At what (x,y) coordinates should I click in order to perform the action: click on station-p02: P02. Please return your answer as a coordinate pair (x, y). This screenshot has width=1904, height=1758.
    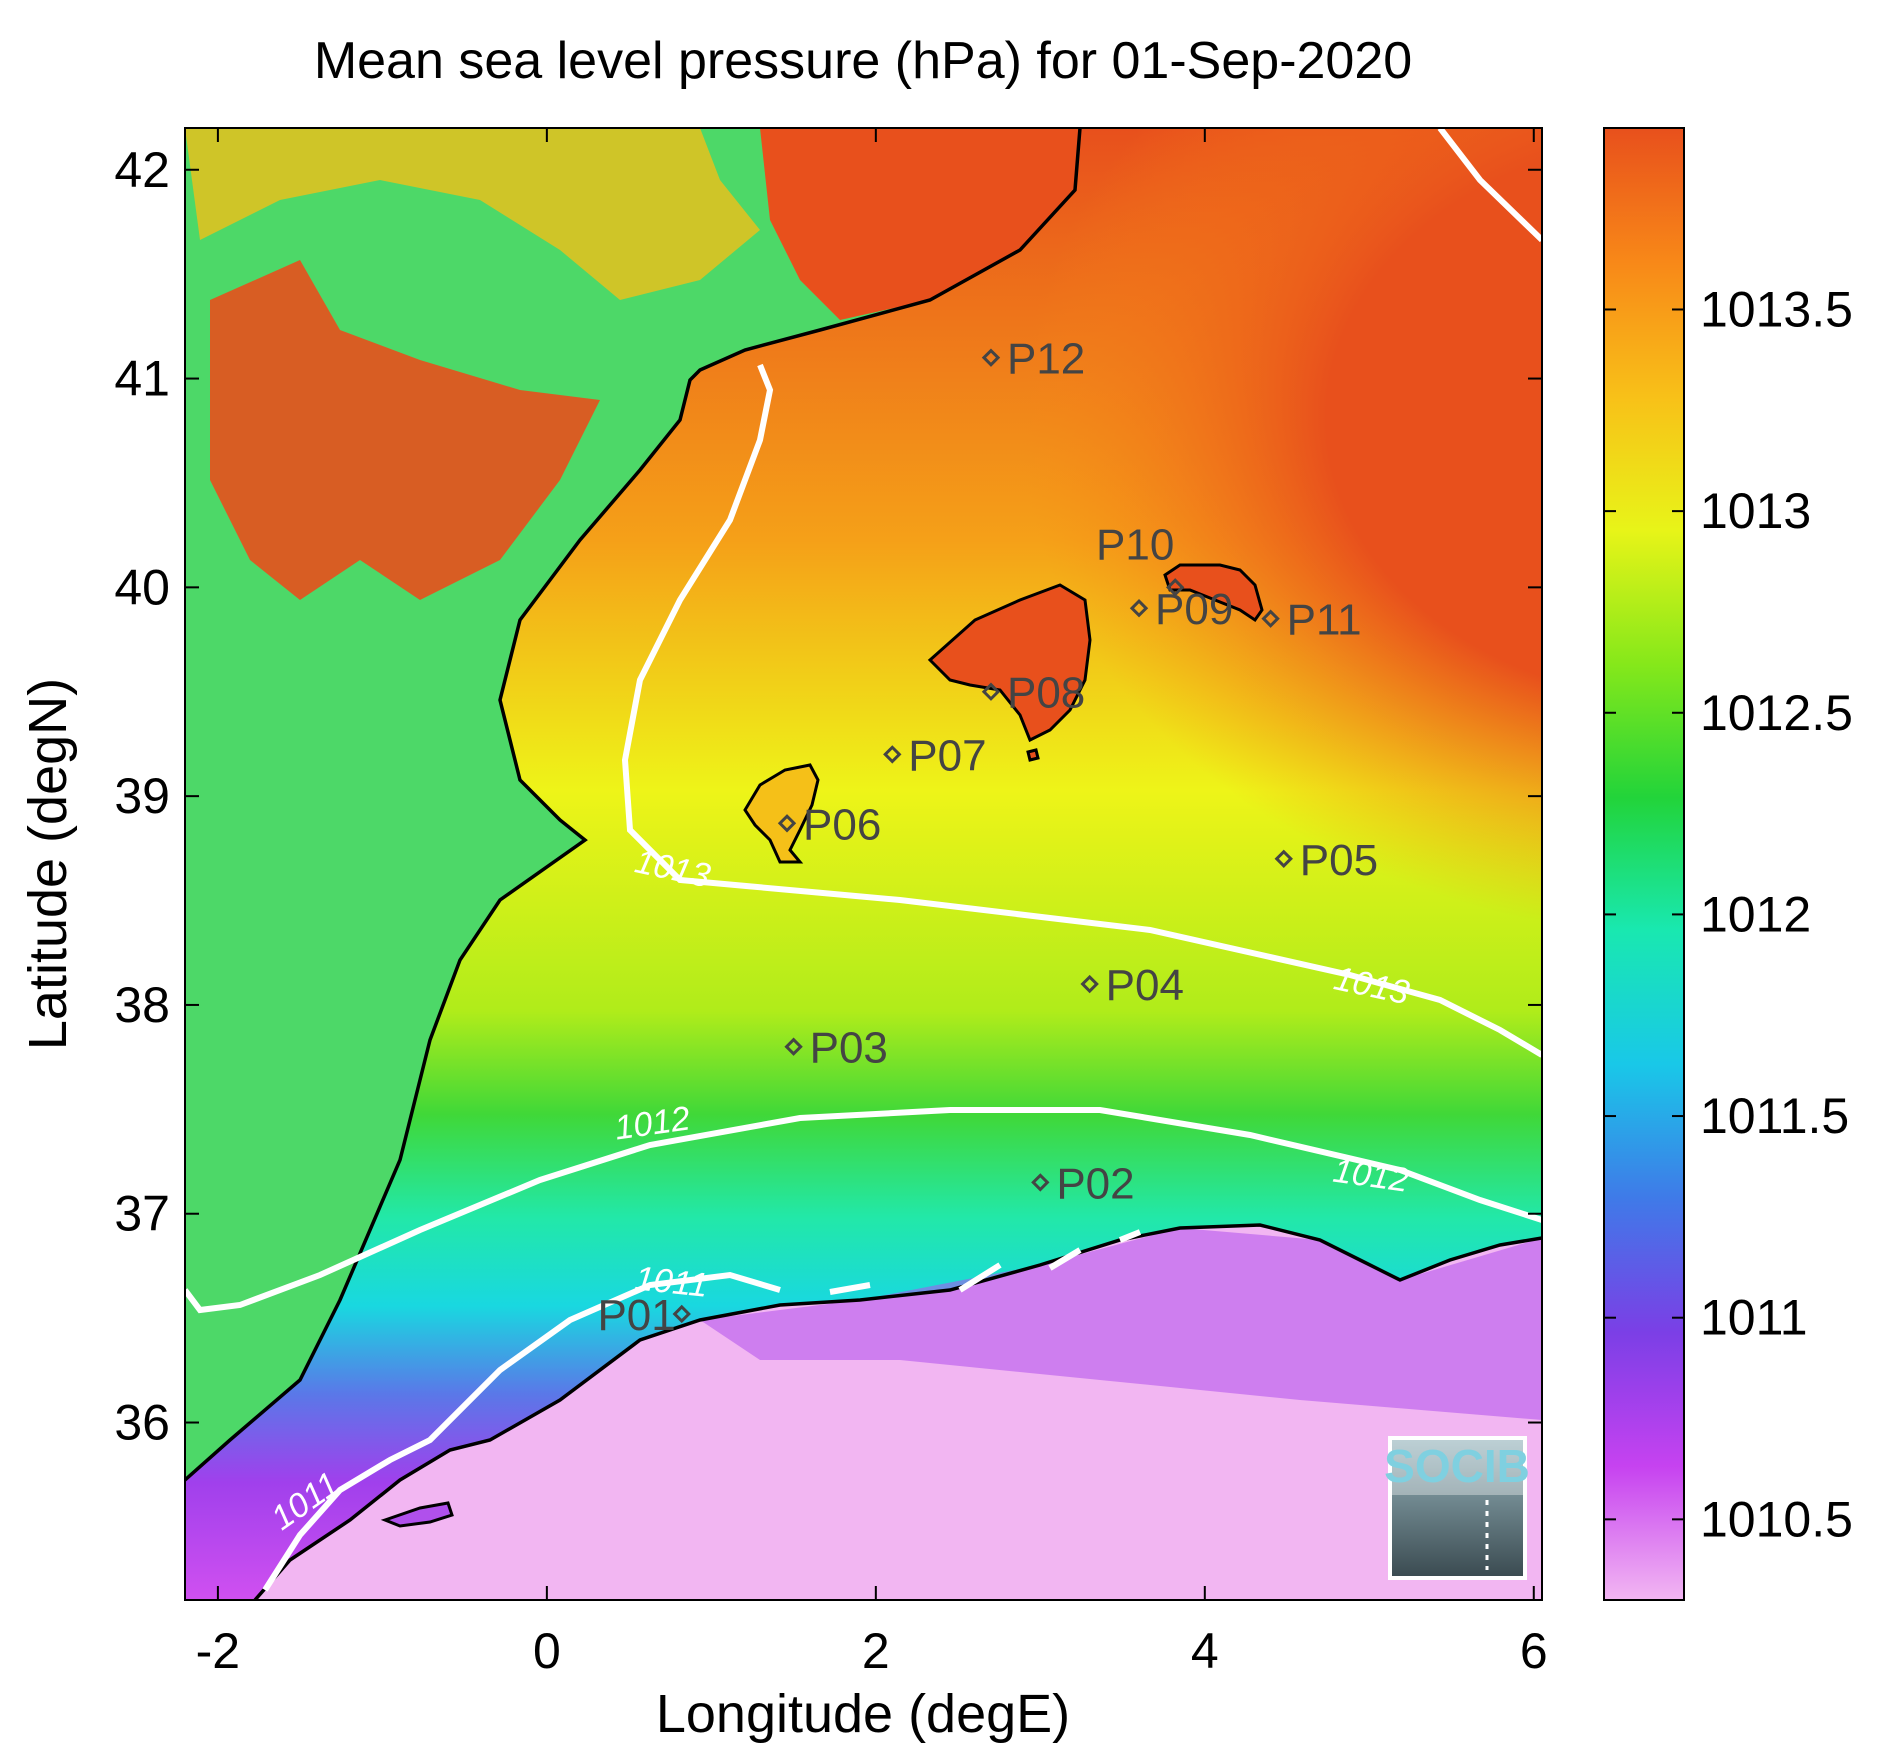
    Looking at the image, I should click on (1083, 1183).